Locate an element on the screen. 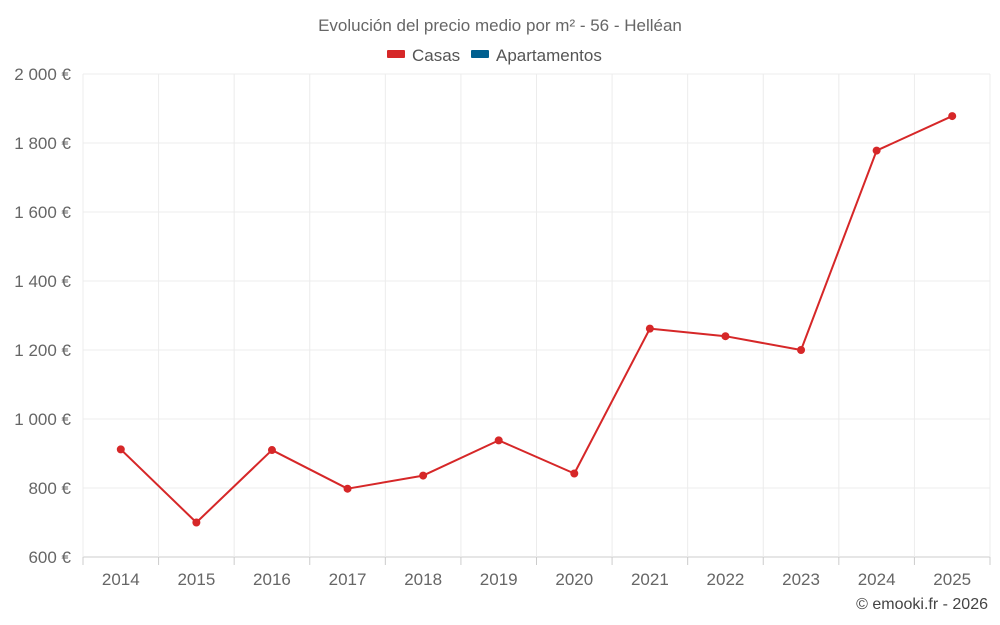  legend-label-casas: Casas is located at coordinates (436, 55).